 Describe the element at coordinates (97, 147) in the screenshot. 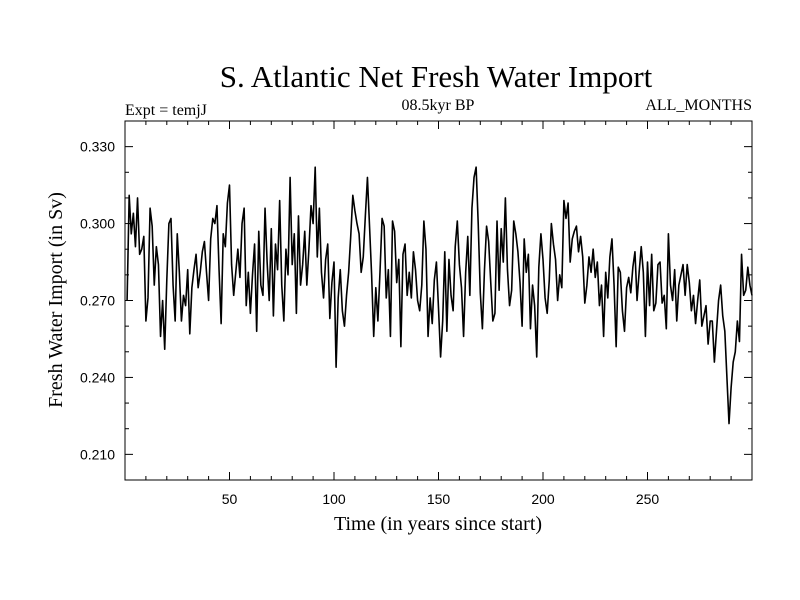

I see `y-tick-label: 0.330` at that location.